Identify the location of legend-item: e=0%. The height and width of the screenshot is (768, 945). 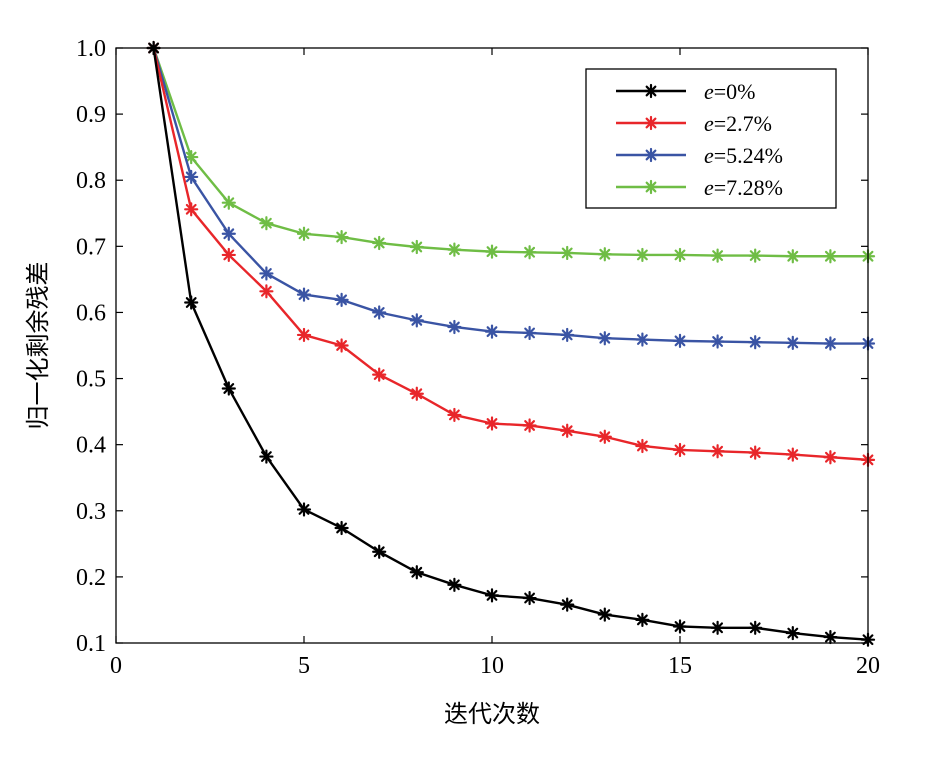
(686, 91).